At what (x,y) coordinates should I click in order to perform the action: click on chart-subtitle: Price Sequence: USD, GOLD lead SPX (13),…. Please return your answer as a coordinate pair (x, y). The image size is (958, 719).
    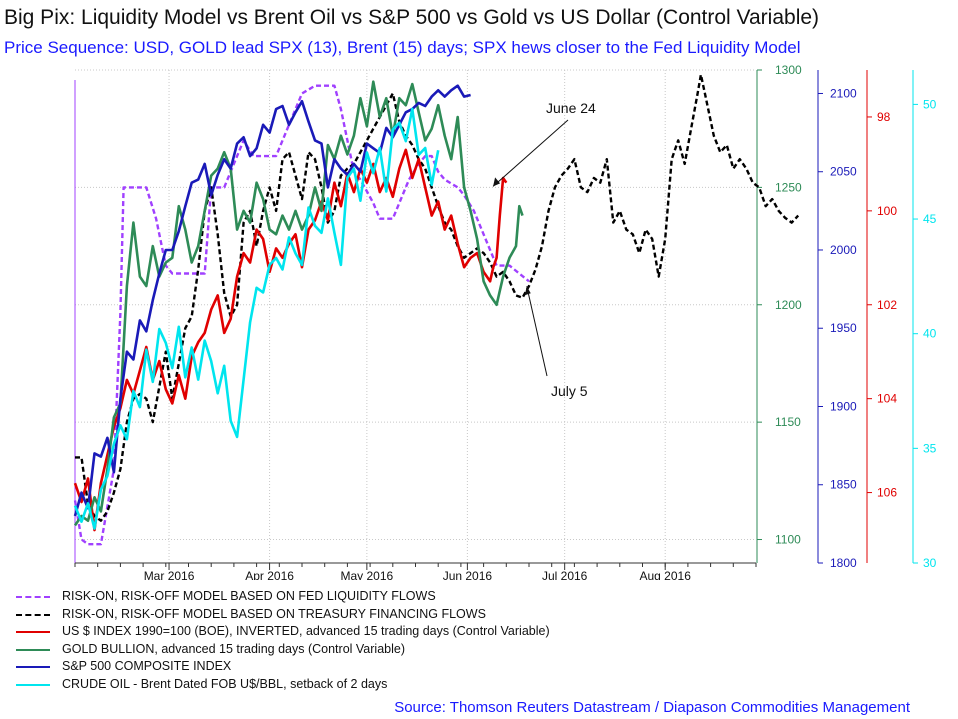
    Looking at the image, I should click on (402, 47).